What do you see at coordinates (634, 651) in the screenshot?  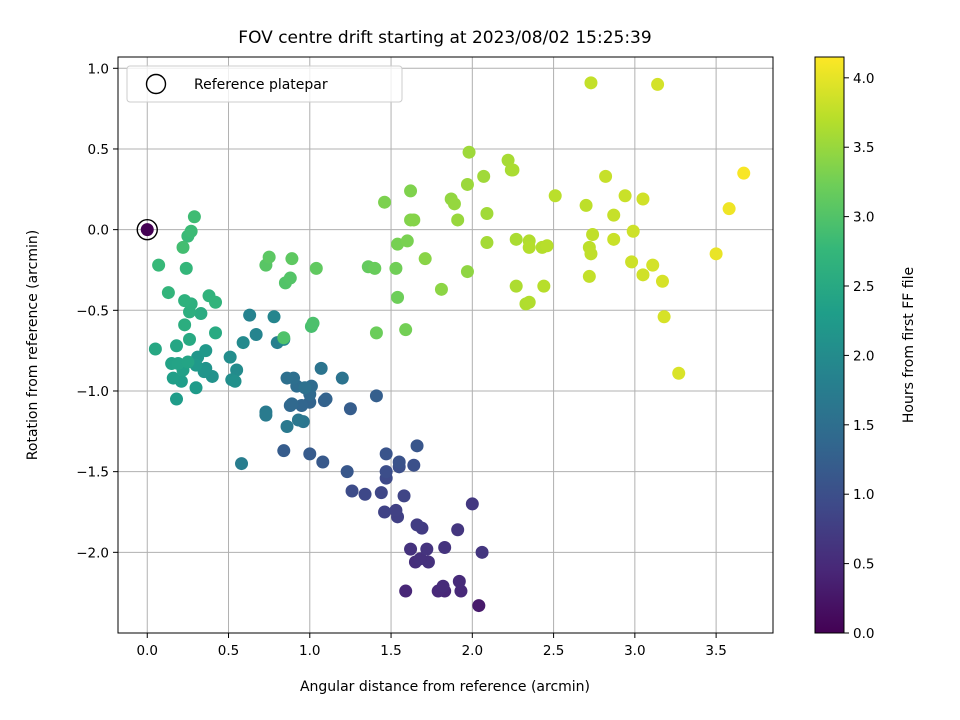 I see `x-tick-label: 3.0` at bounding box center [634, 651].